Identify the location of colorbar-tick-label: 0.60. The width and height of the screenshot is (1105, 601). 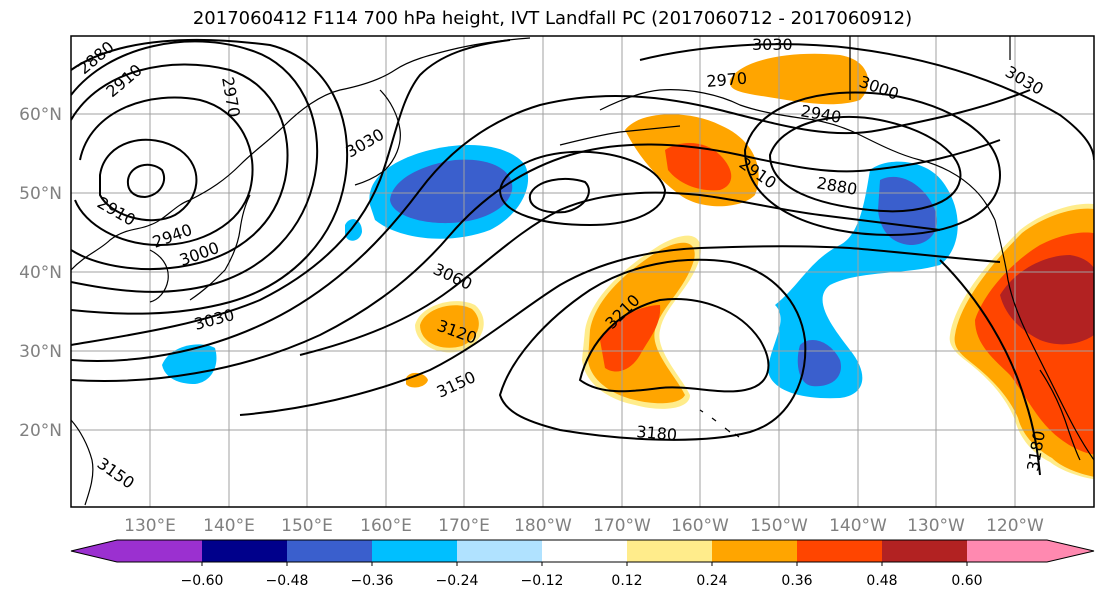
(966, 581).